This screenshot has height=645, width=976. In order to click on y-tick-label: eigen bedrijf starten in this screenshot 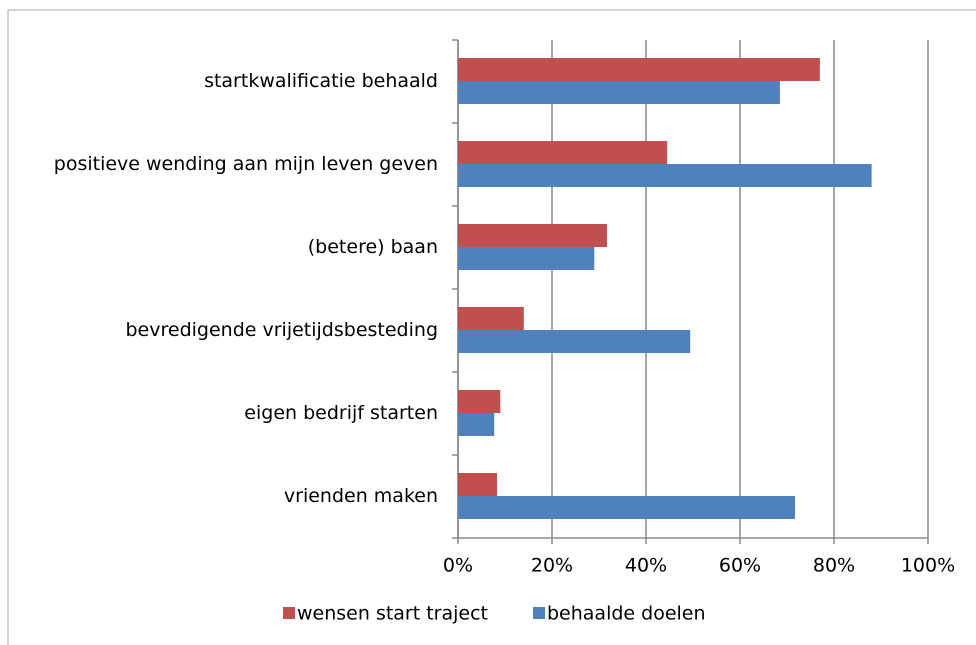, I will do `click(341, 413)`.